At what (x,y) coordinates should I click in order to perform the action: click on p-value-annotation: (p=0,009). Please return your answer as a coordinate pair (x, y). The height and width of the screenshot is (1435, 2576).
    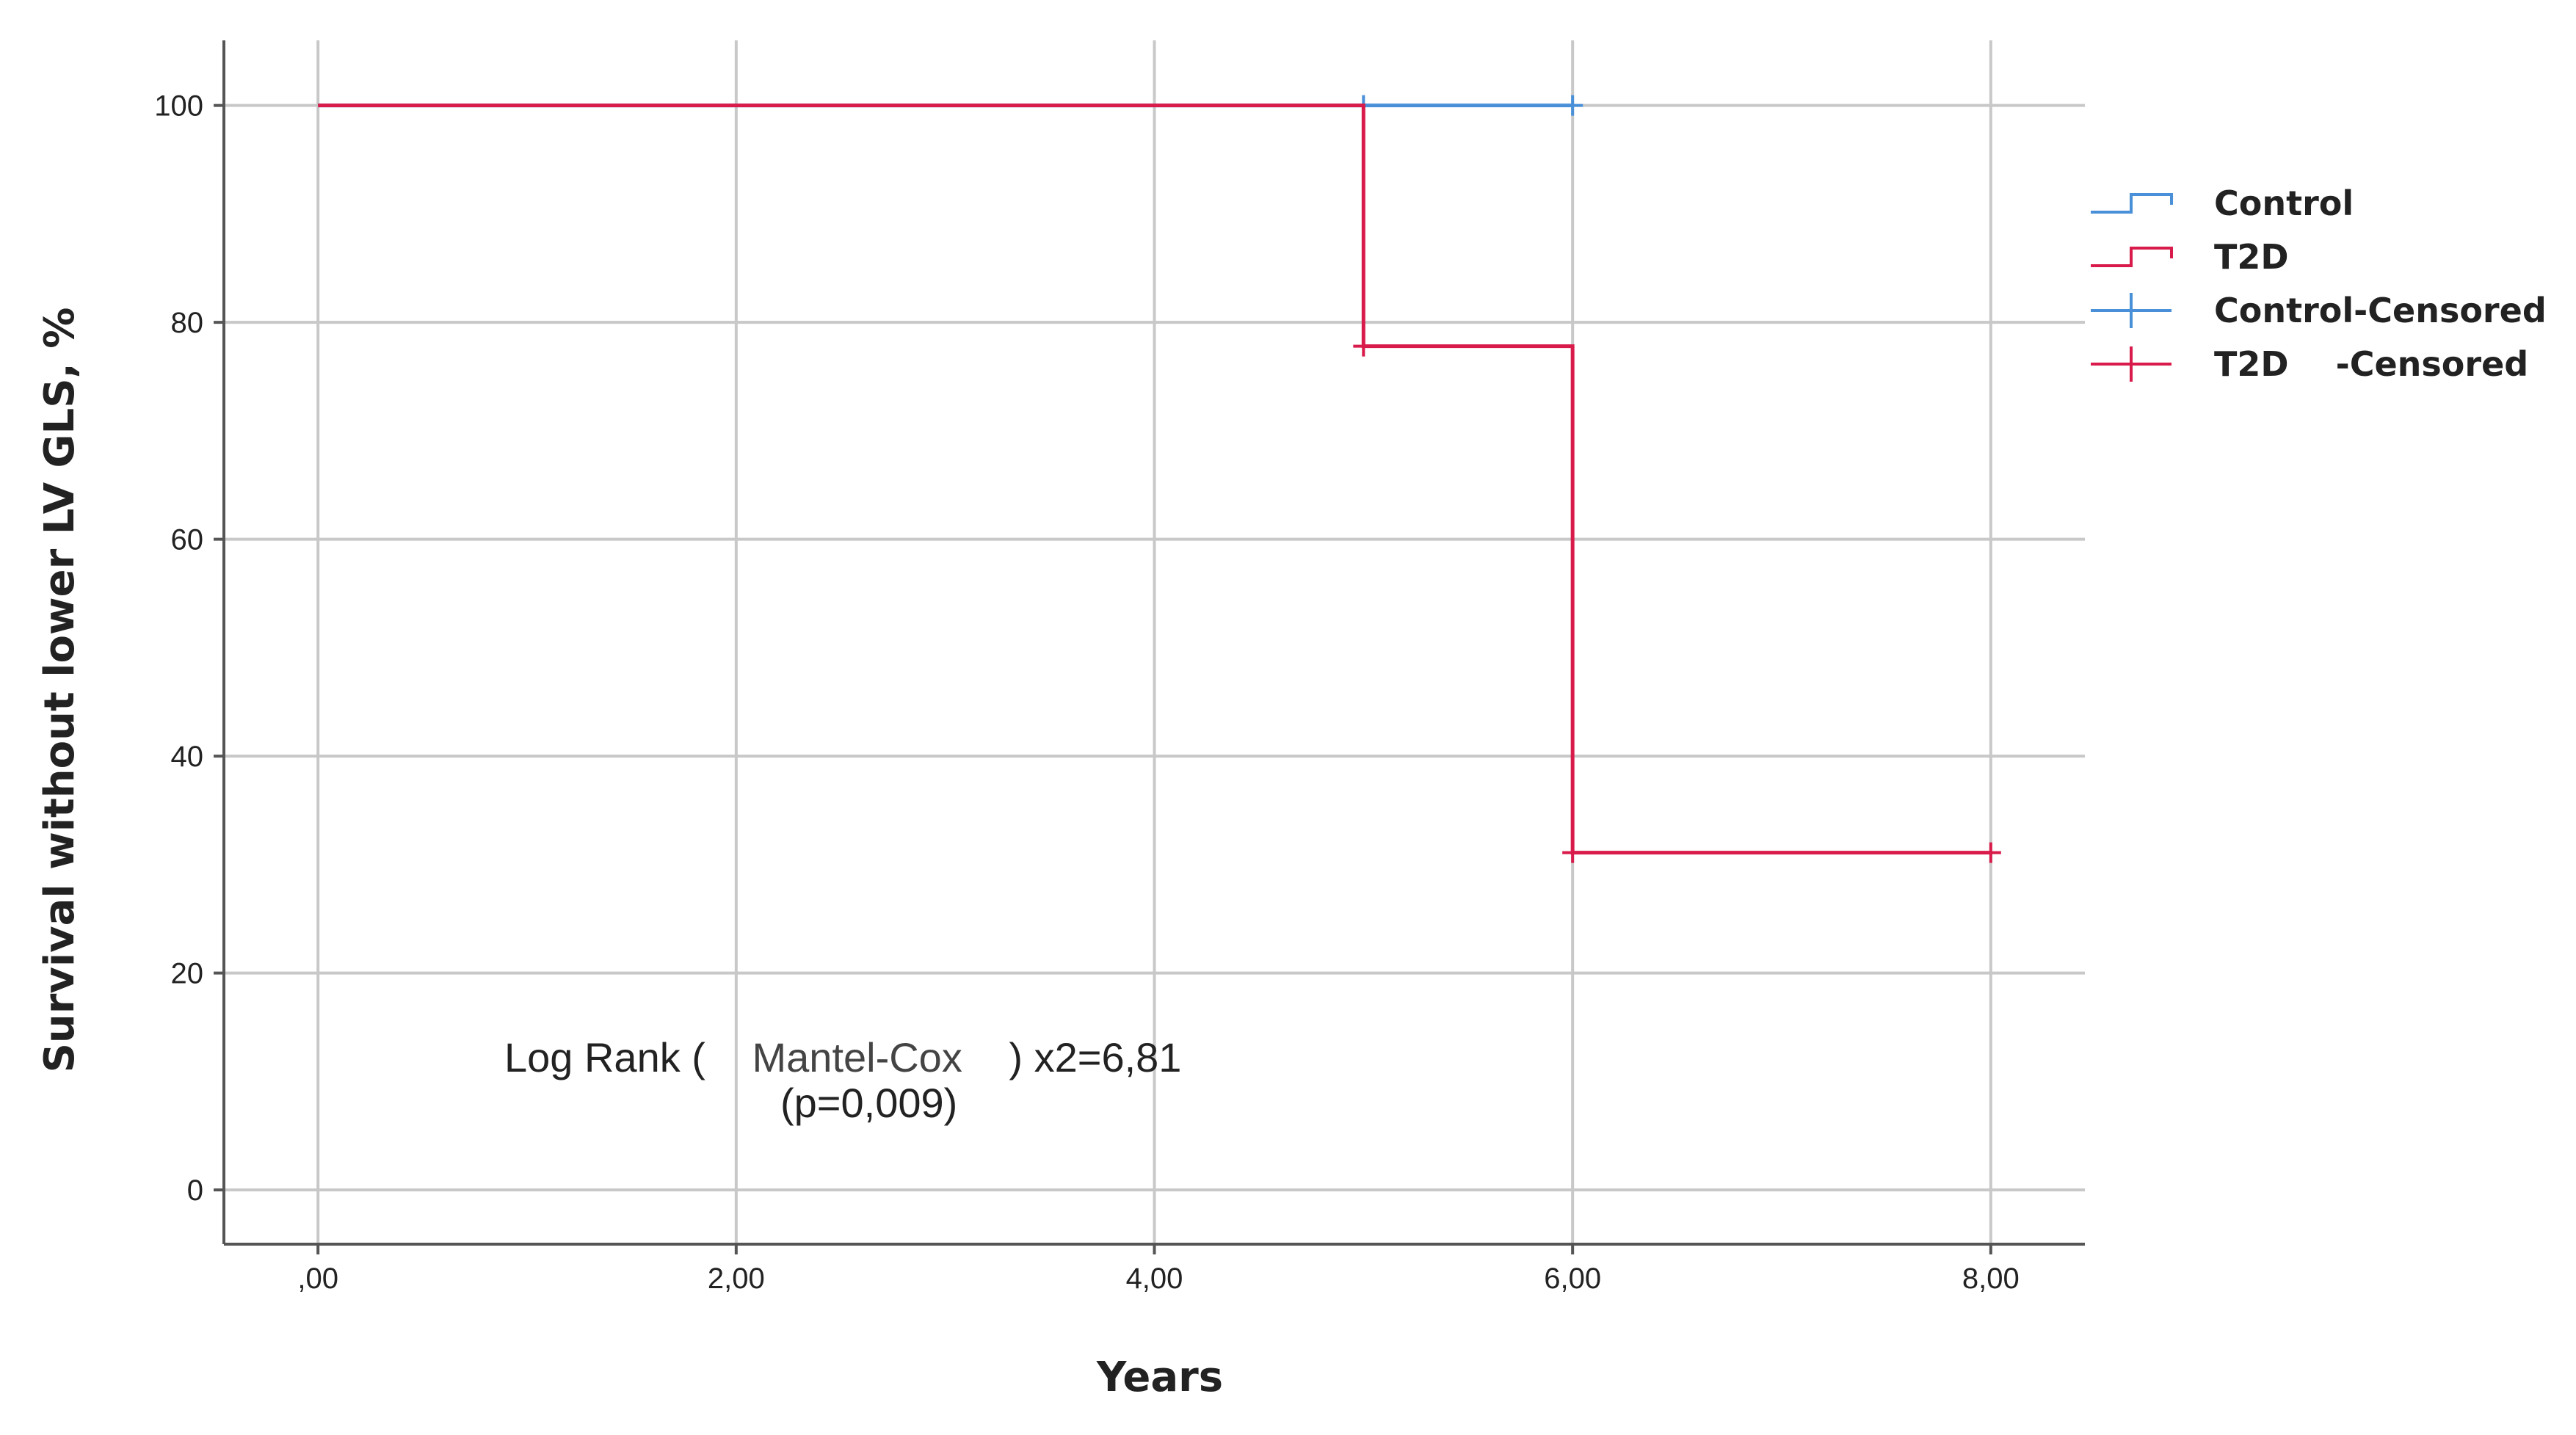
    Looking at the image, I should click on (869, 1103).